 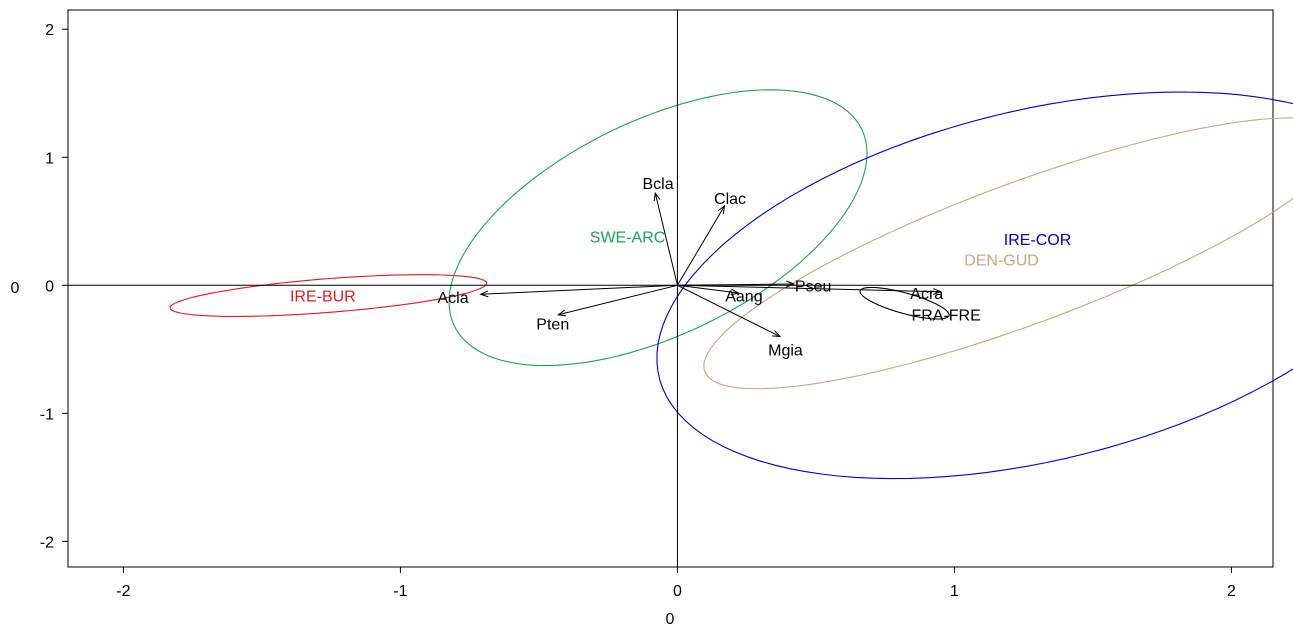 I want to click on x-tick-label: 2, so click(x=1231, y=591).